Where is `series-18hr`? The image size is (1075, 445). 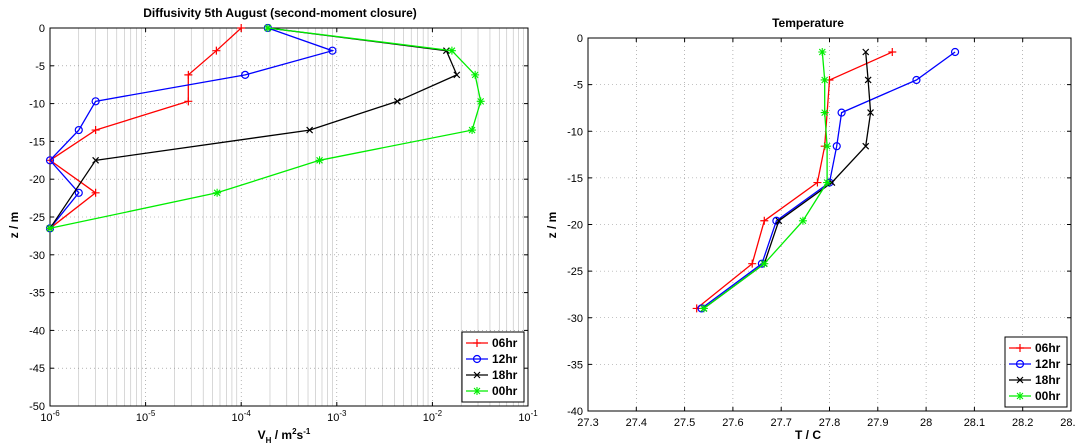 series-18hr is located at coordinates (787, 180).